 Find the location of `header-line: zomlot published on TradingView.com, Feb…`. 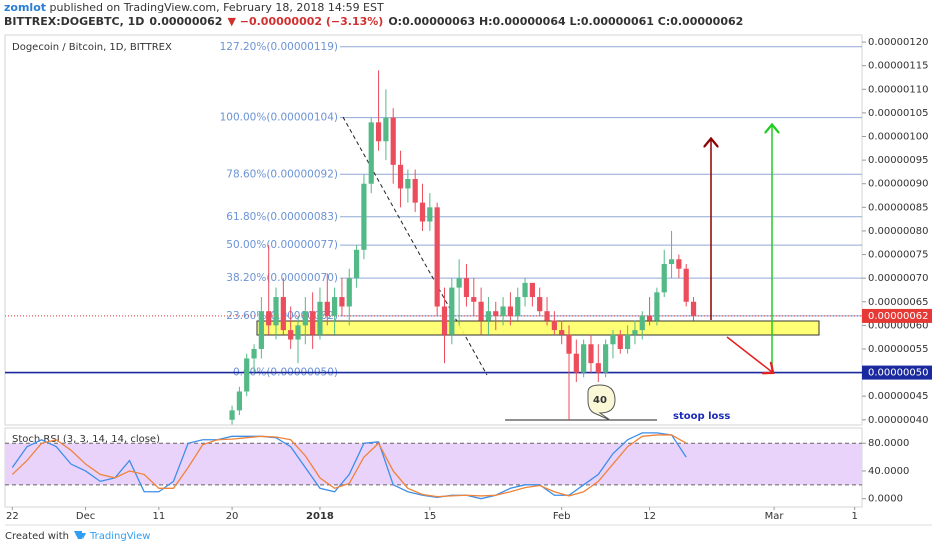

header-line: zomlot published on TradingView.com, Feb… is located at coordinates (194, 7).